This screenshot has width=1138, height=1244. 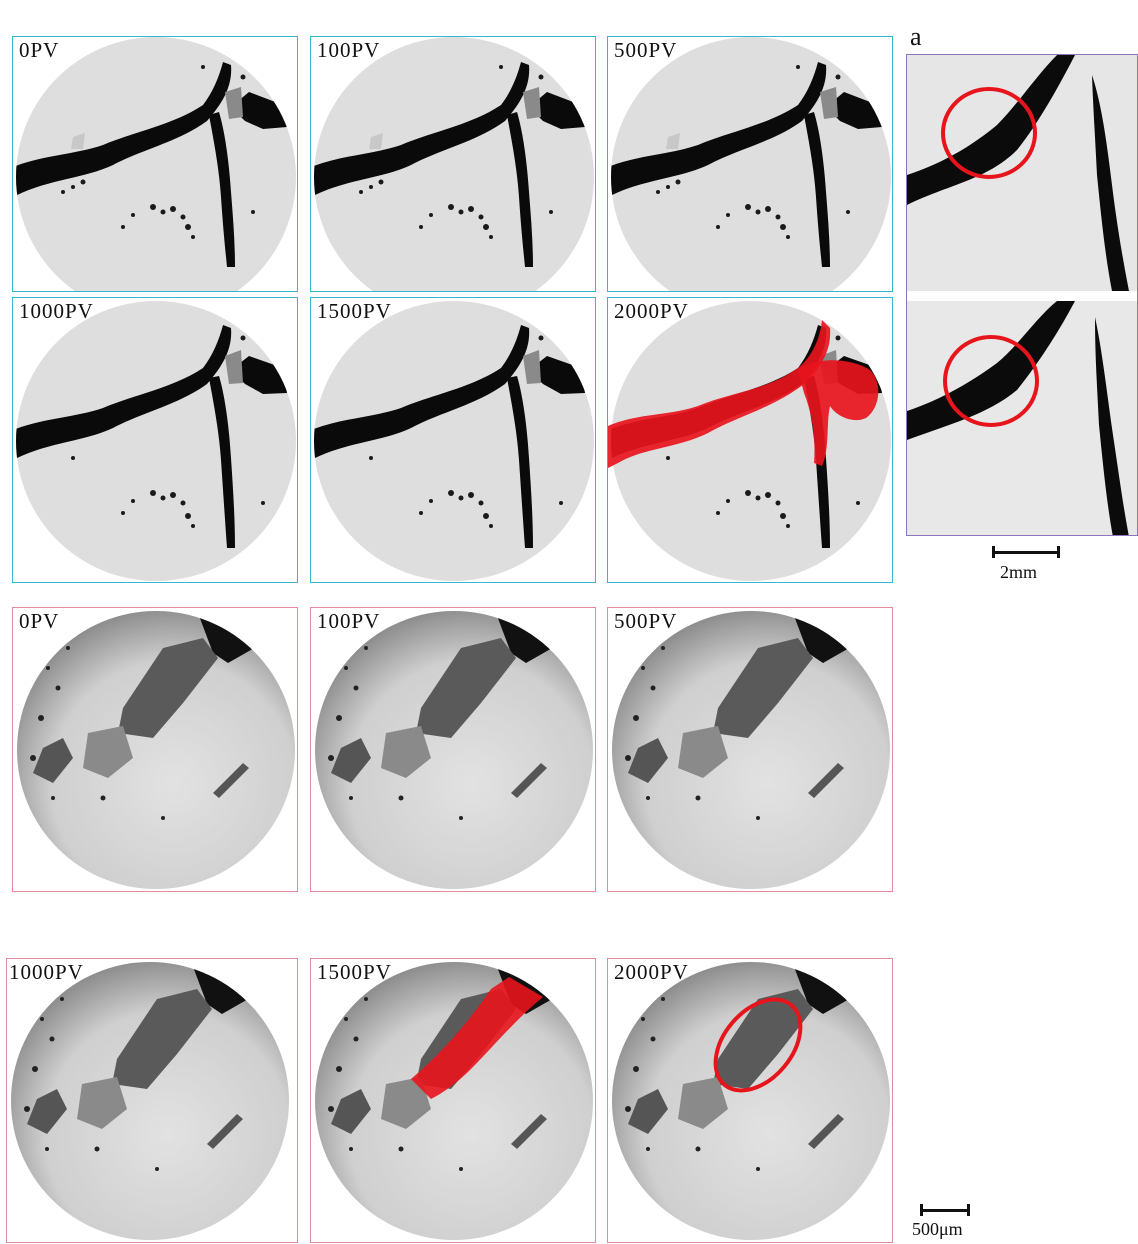 I want to click on scale-bar-bottom: 500μm, so click(x=956, y=1224).